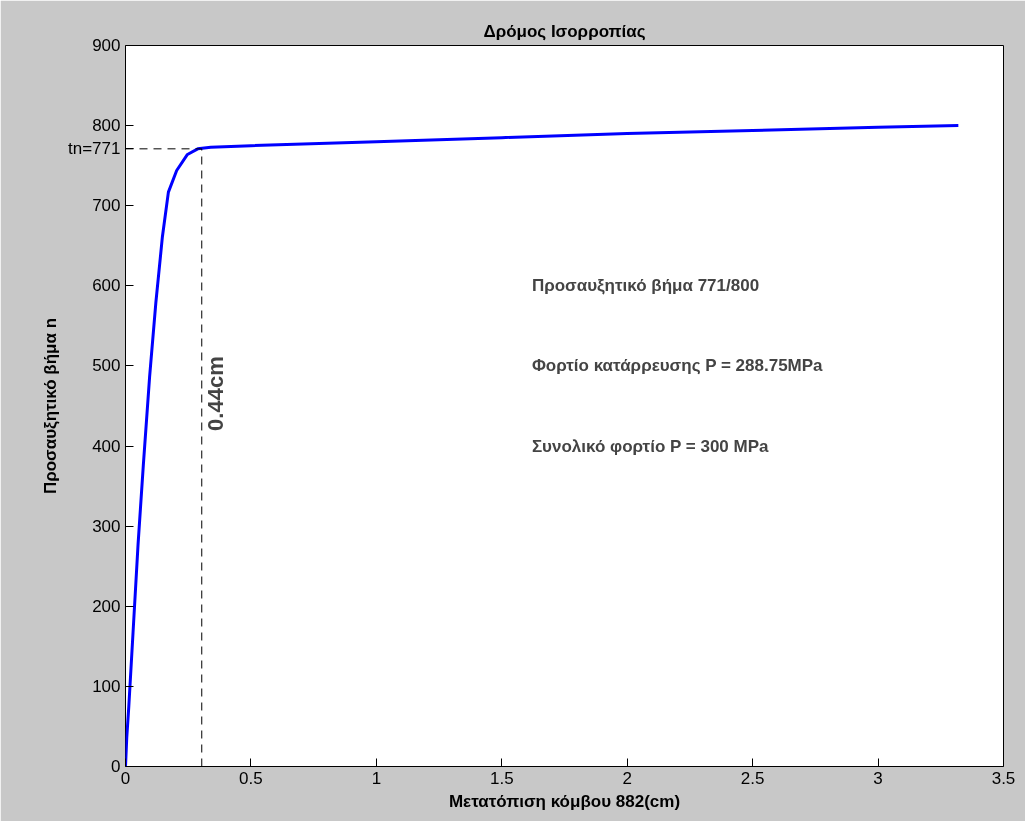 The width and height of the screenshot is (1025, 821). Describe the element at coordinates (106, 366) in the screenshot. I see `y-tick-label: 500` at that location.